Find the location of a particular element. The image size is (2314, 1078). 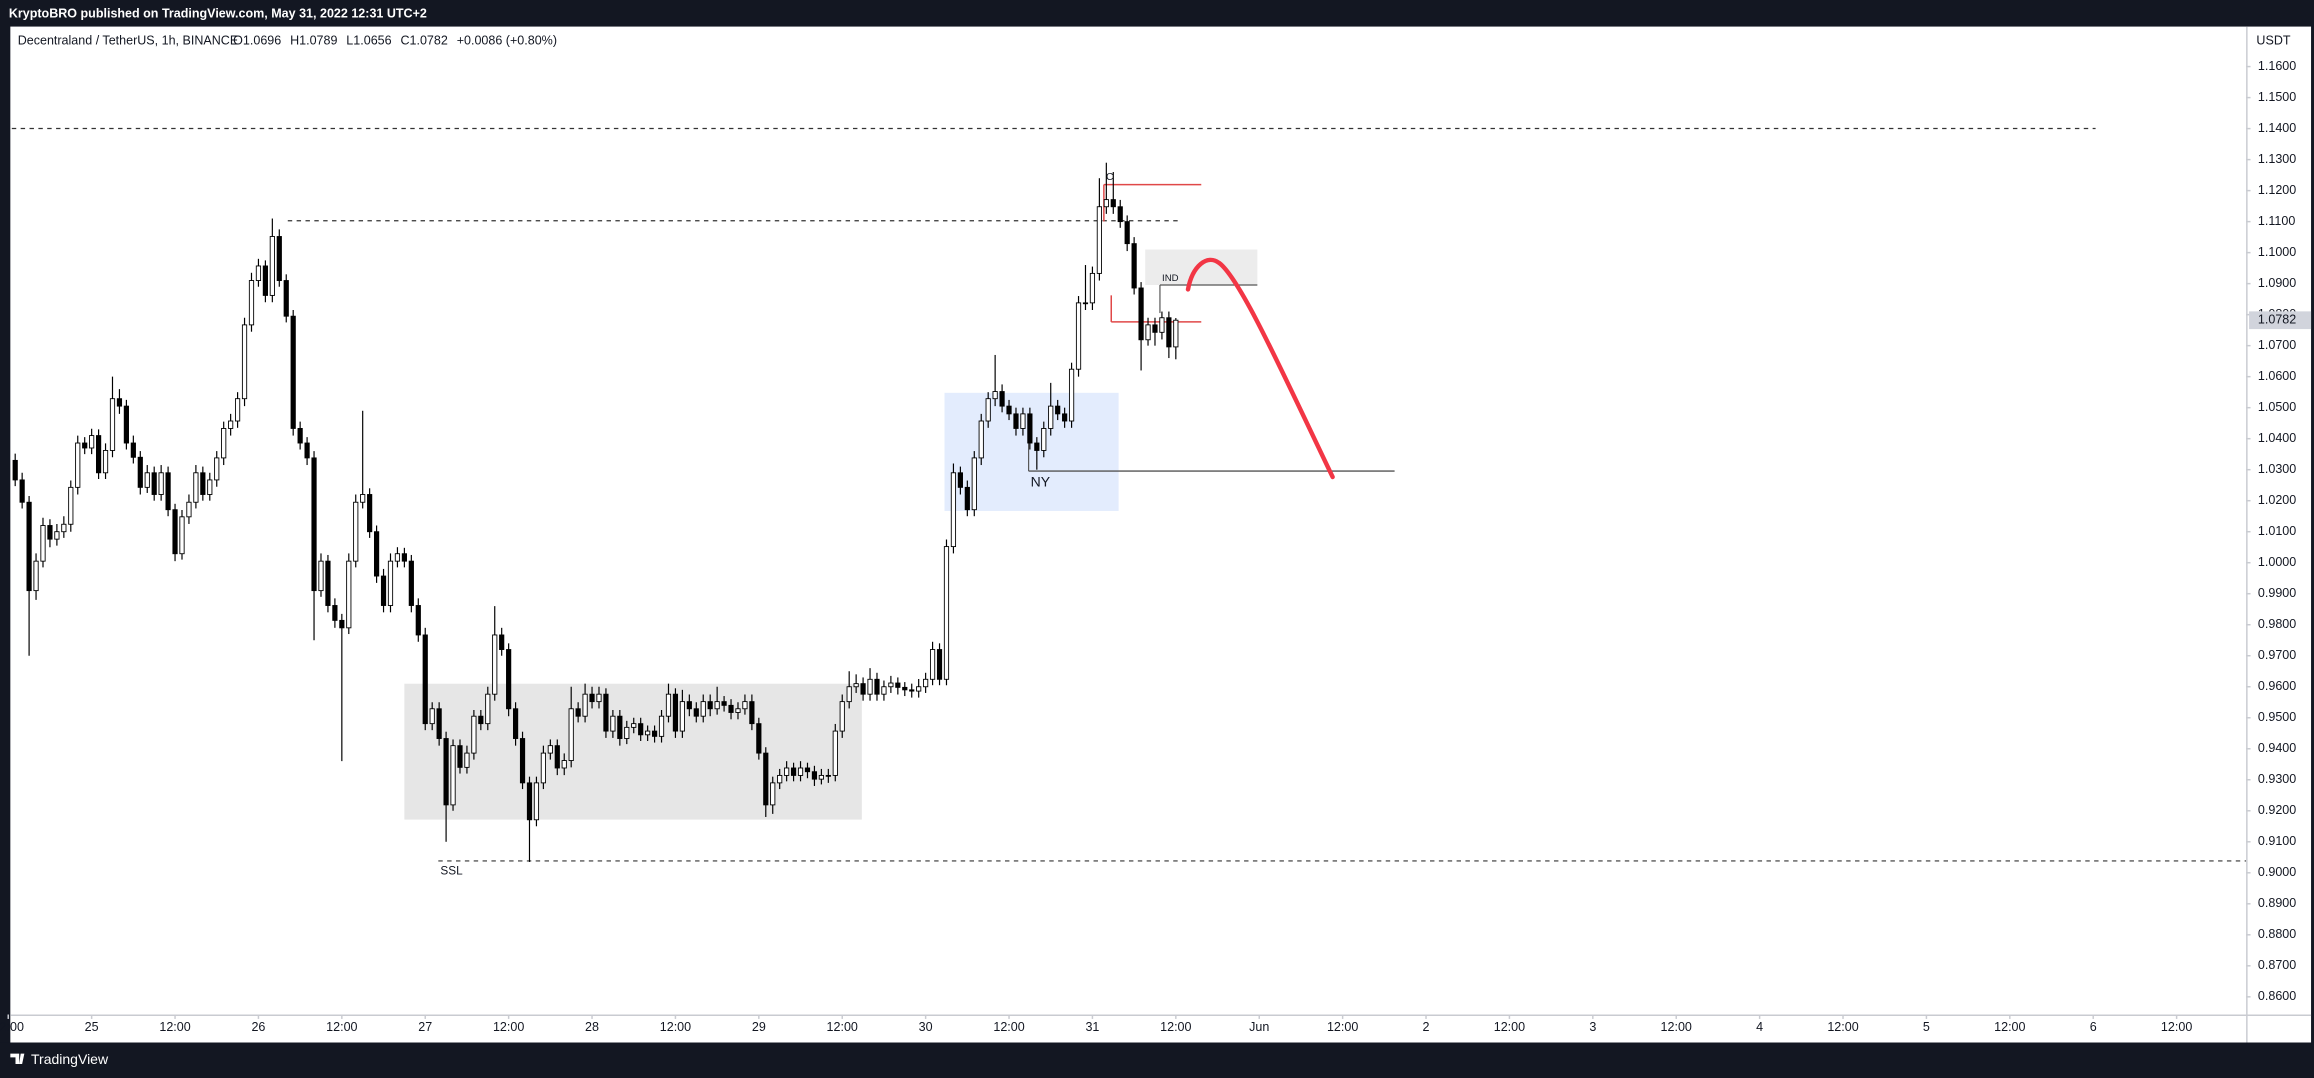

symbol-info: Decentraland / TetherUS, 1h, BINANCE is located at coordinates (128, 41).